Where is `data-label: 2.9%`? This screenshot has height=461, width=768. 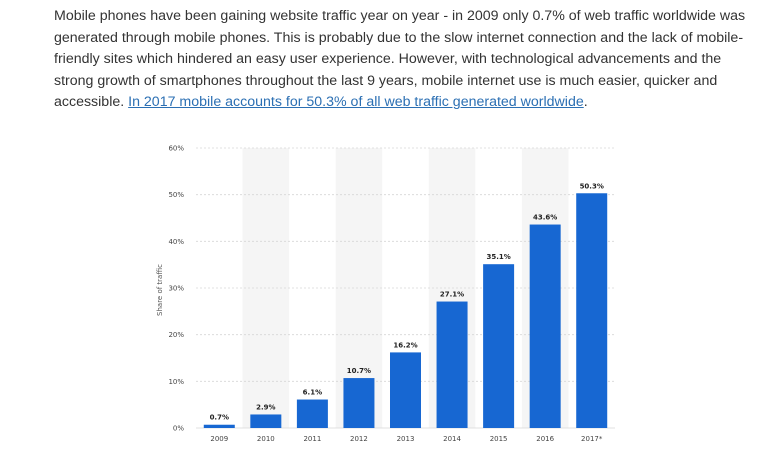 data-label: 2.9% is located at coordinates (265, 407).